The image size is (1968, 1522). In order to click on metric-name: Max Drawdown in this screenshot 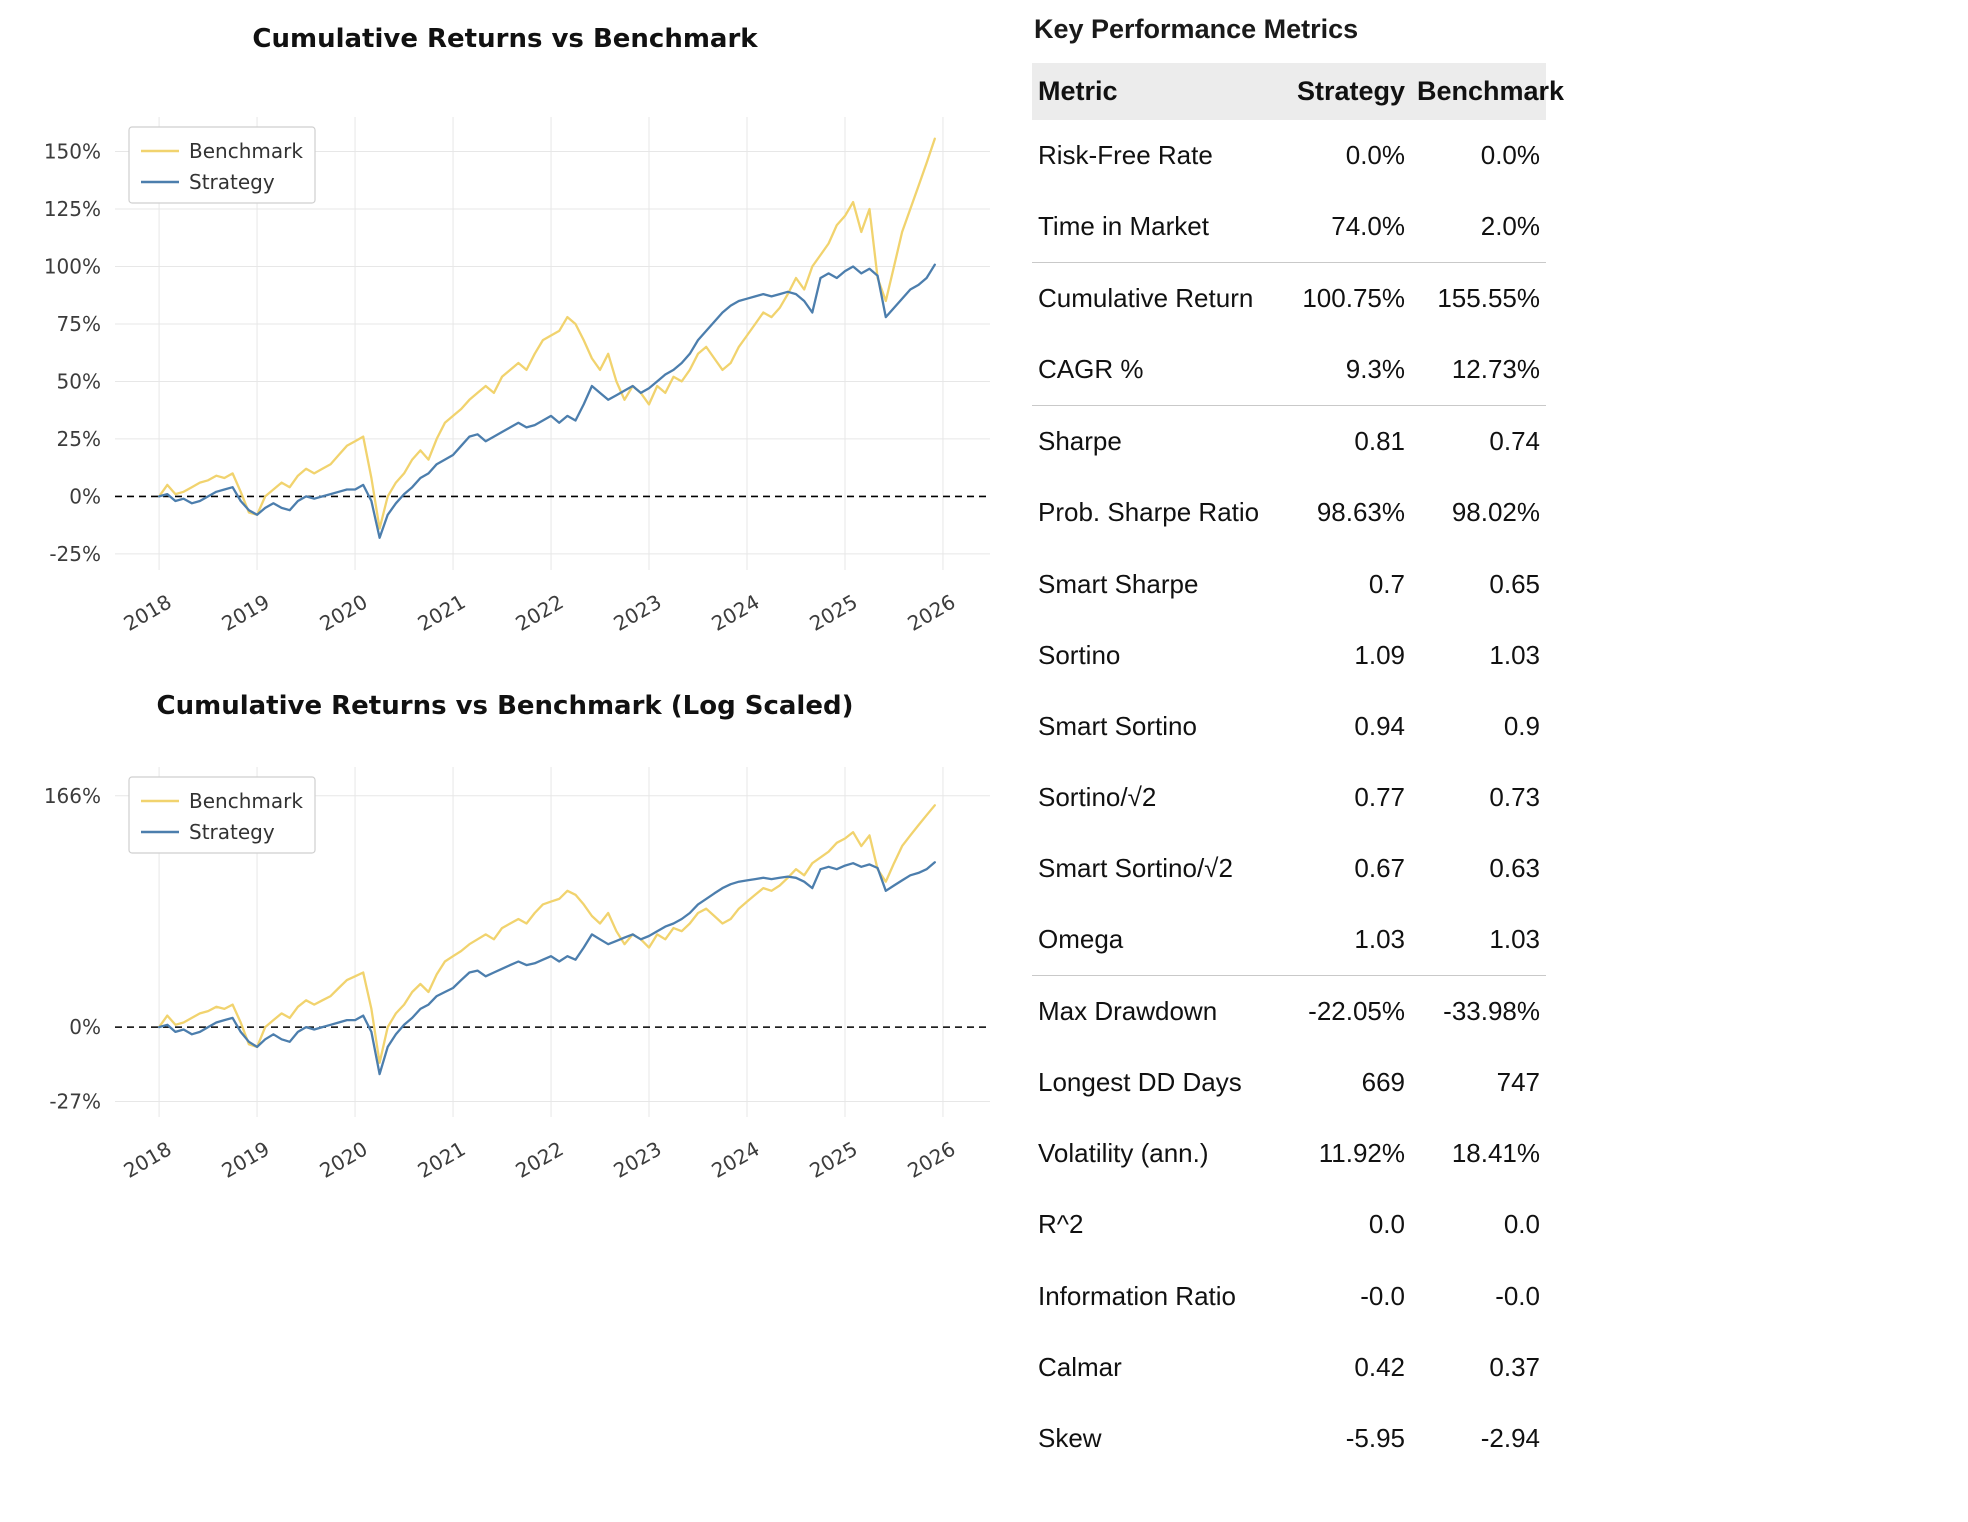, I will do `click(1128, 1011)`.